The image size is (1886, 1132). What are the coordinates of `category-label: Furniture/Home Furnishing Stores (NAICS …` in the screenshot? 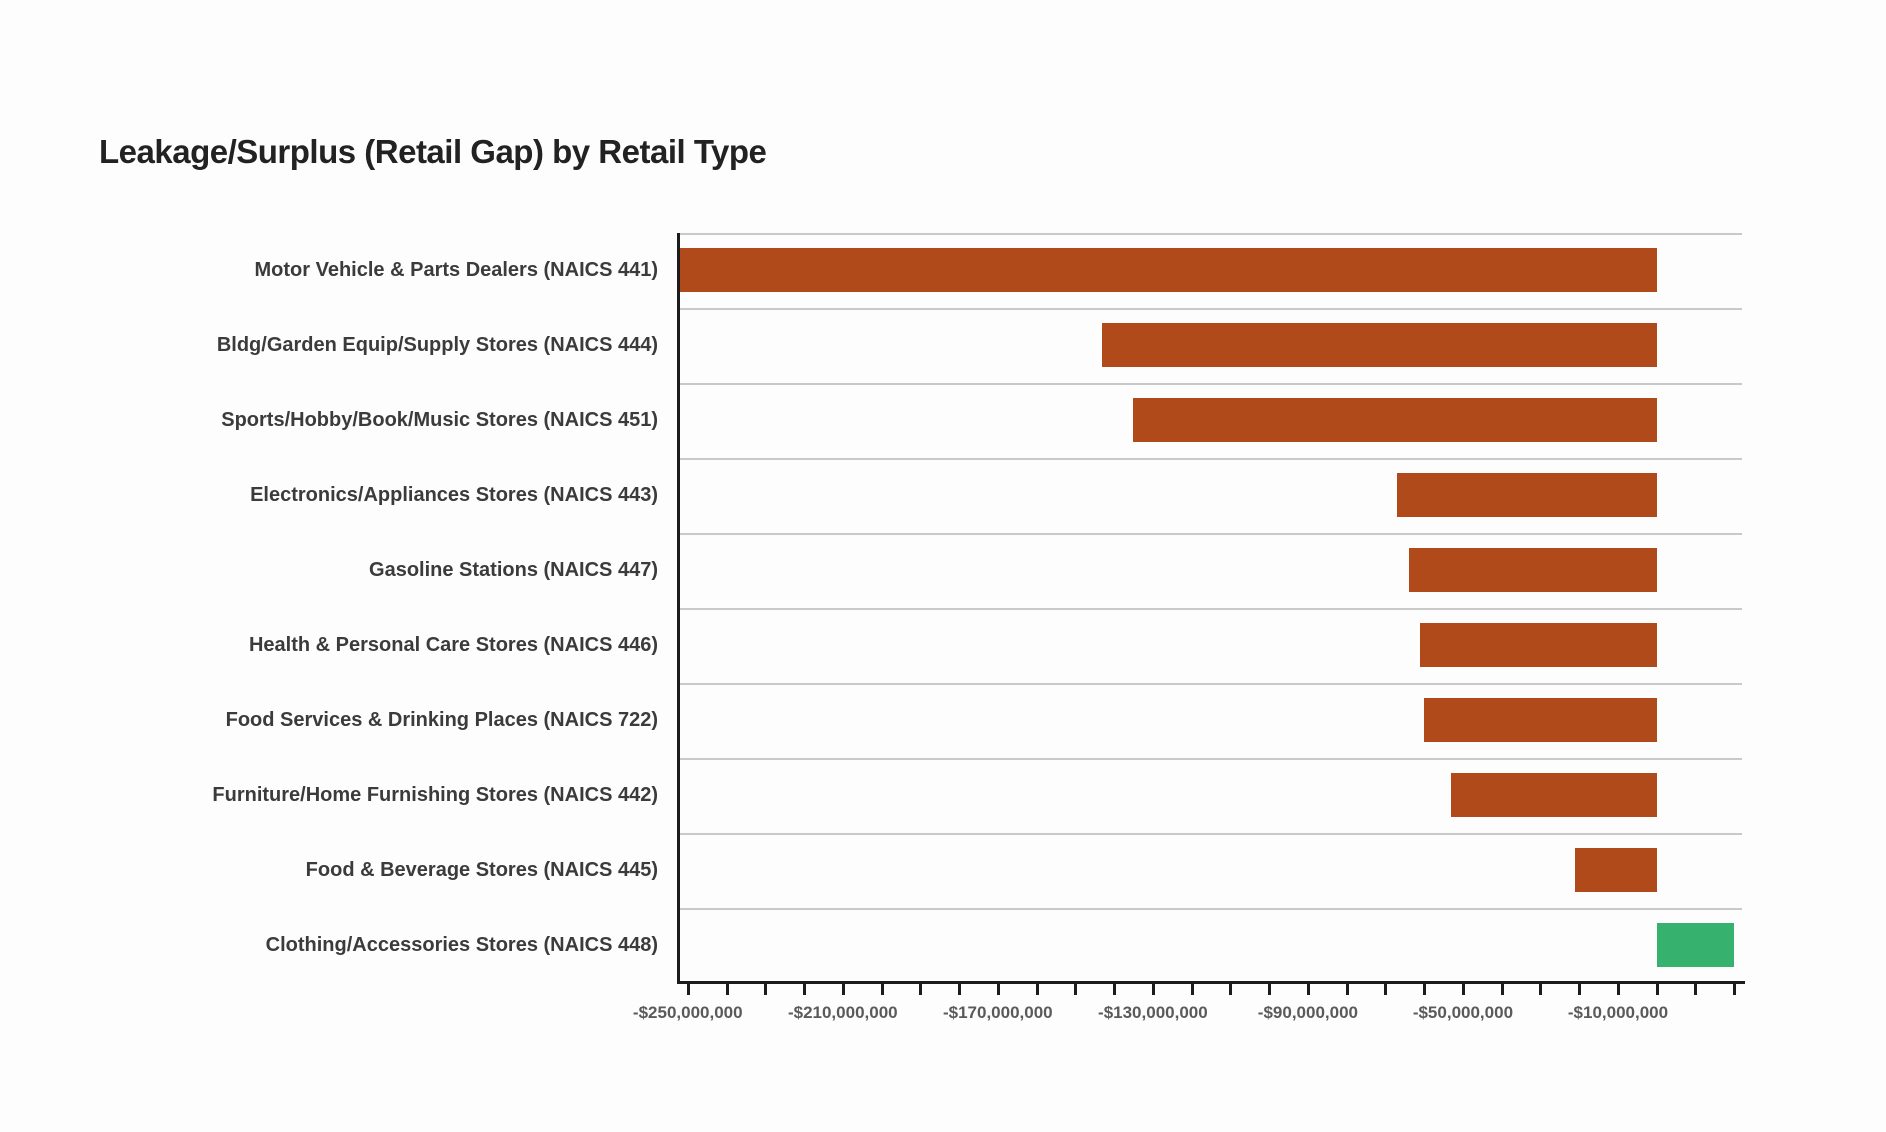 It's located at (435, 795).